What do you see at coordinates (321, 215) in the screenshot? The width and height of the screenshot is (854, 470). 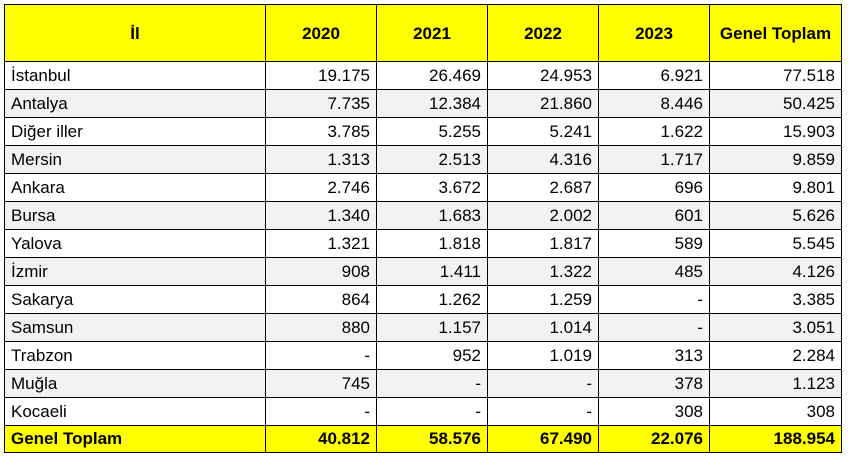 I see `value-2020-cell: 1.340` at bounding box center [321, 215].